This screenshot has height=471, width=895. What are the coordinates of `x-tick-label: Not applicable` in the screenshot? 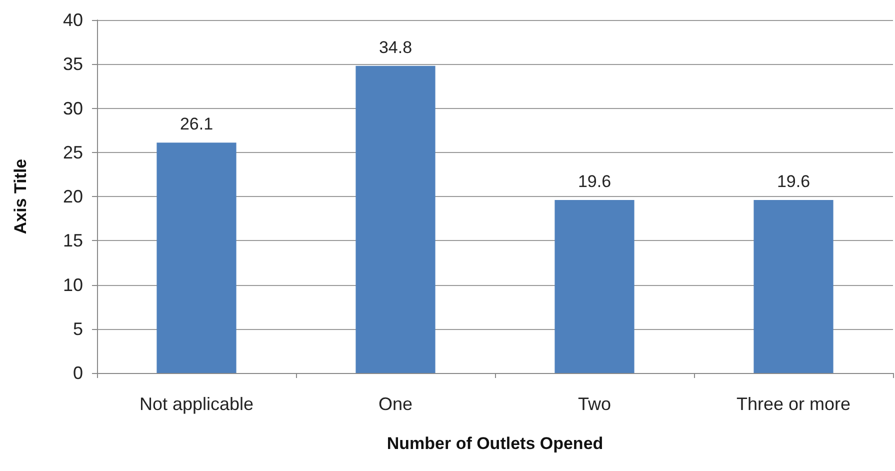 It's located at (196, 404).